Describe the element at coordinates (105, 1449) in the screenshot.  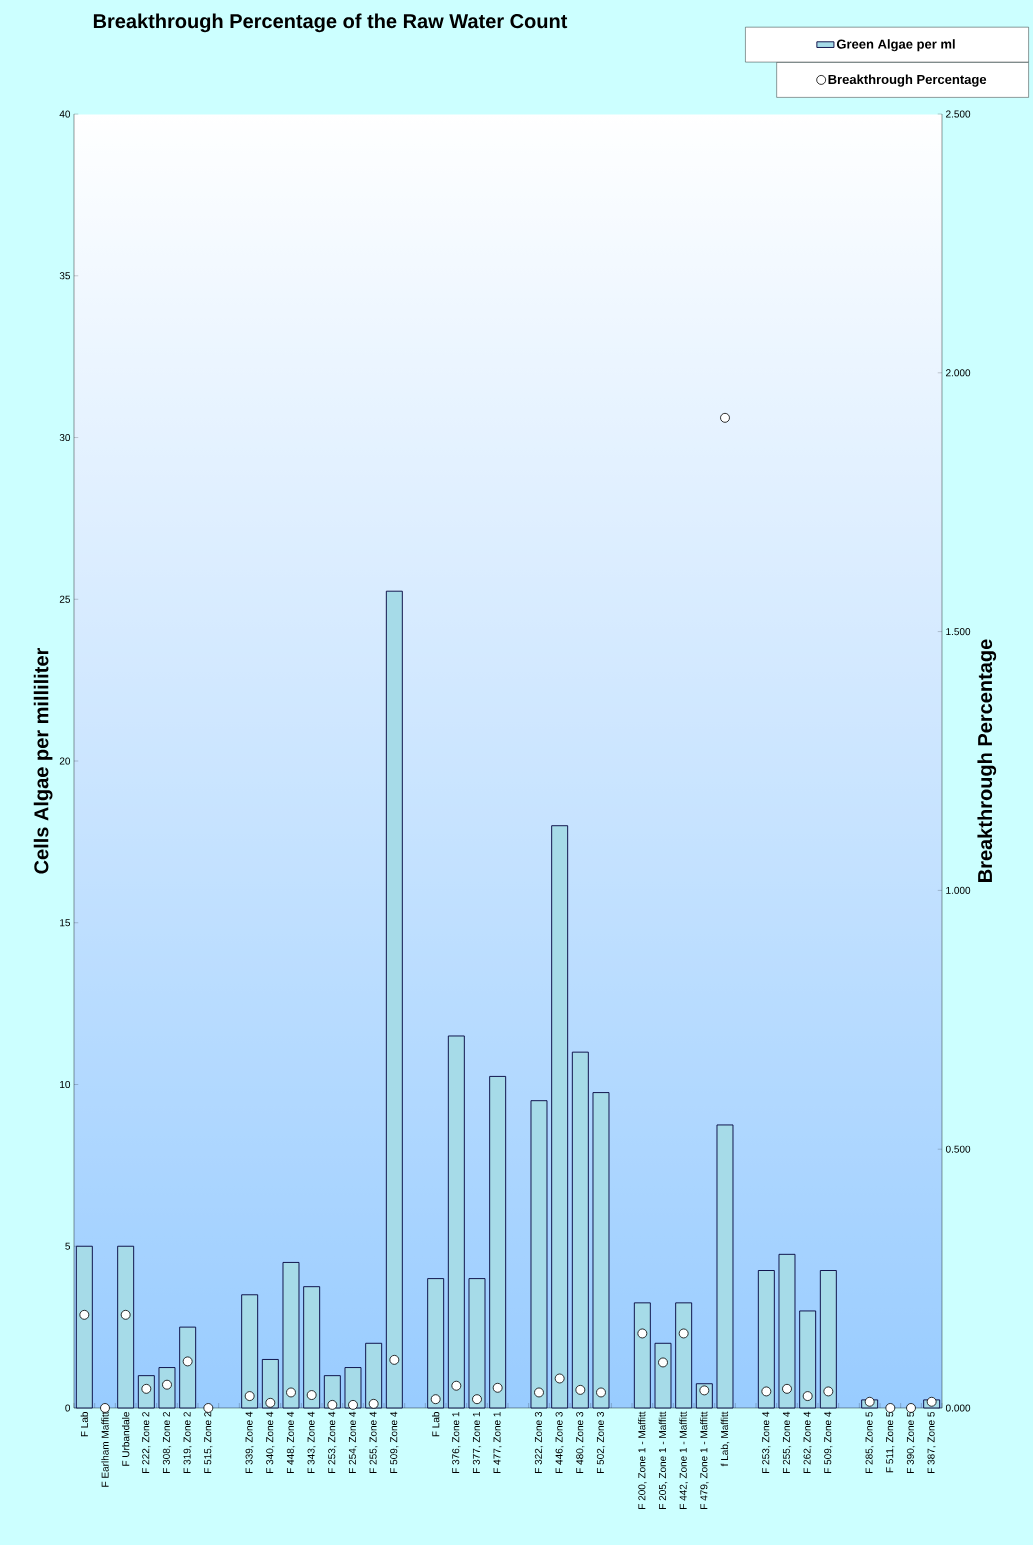
I see `x-tick-label: F Earlham Maffitt` at that location.